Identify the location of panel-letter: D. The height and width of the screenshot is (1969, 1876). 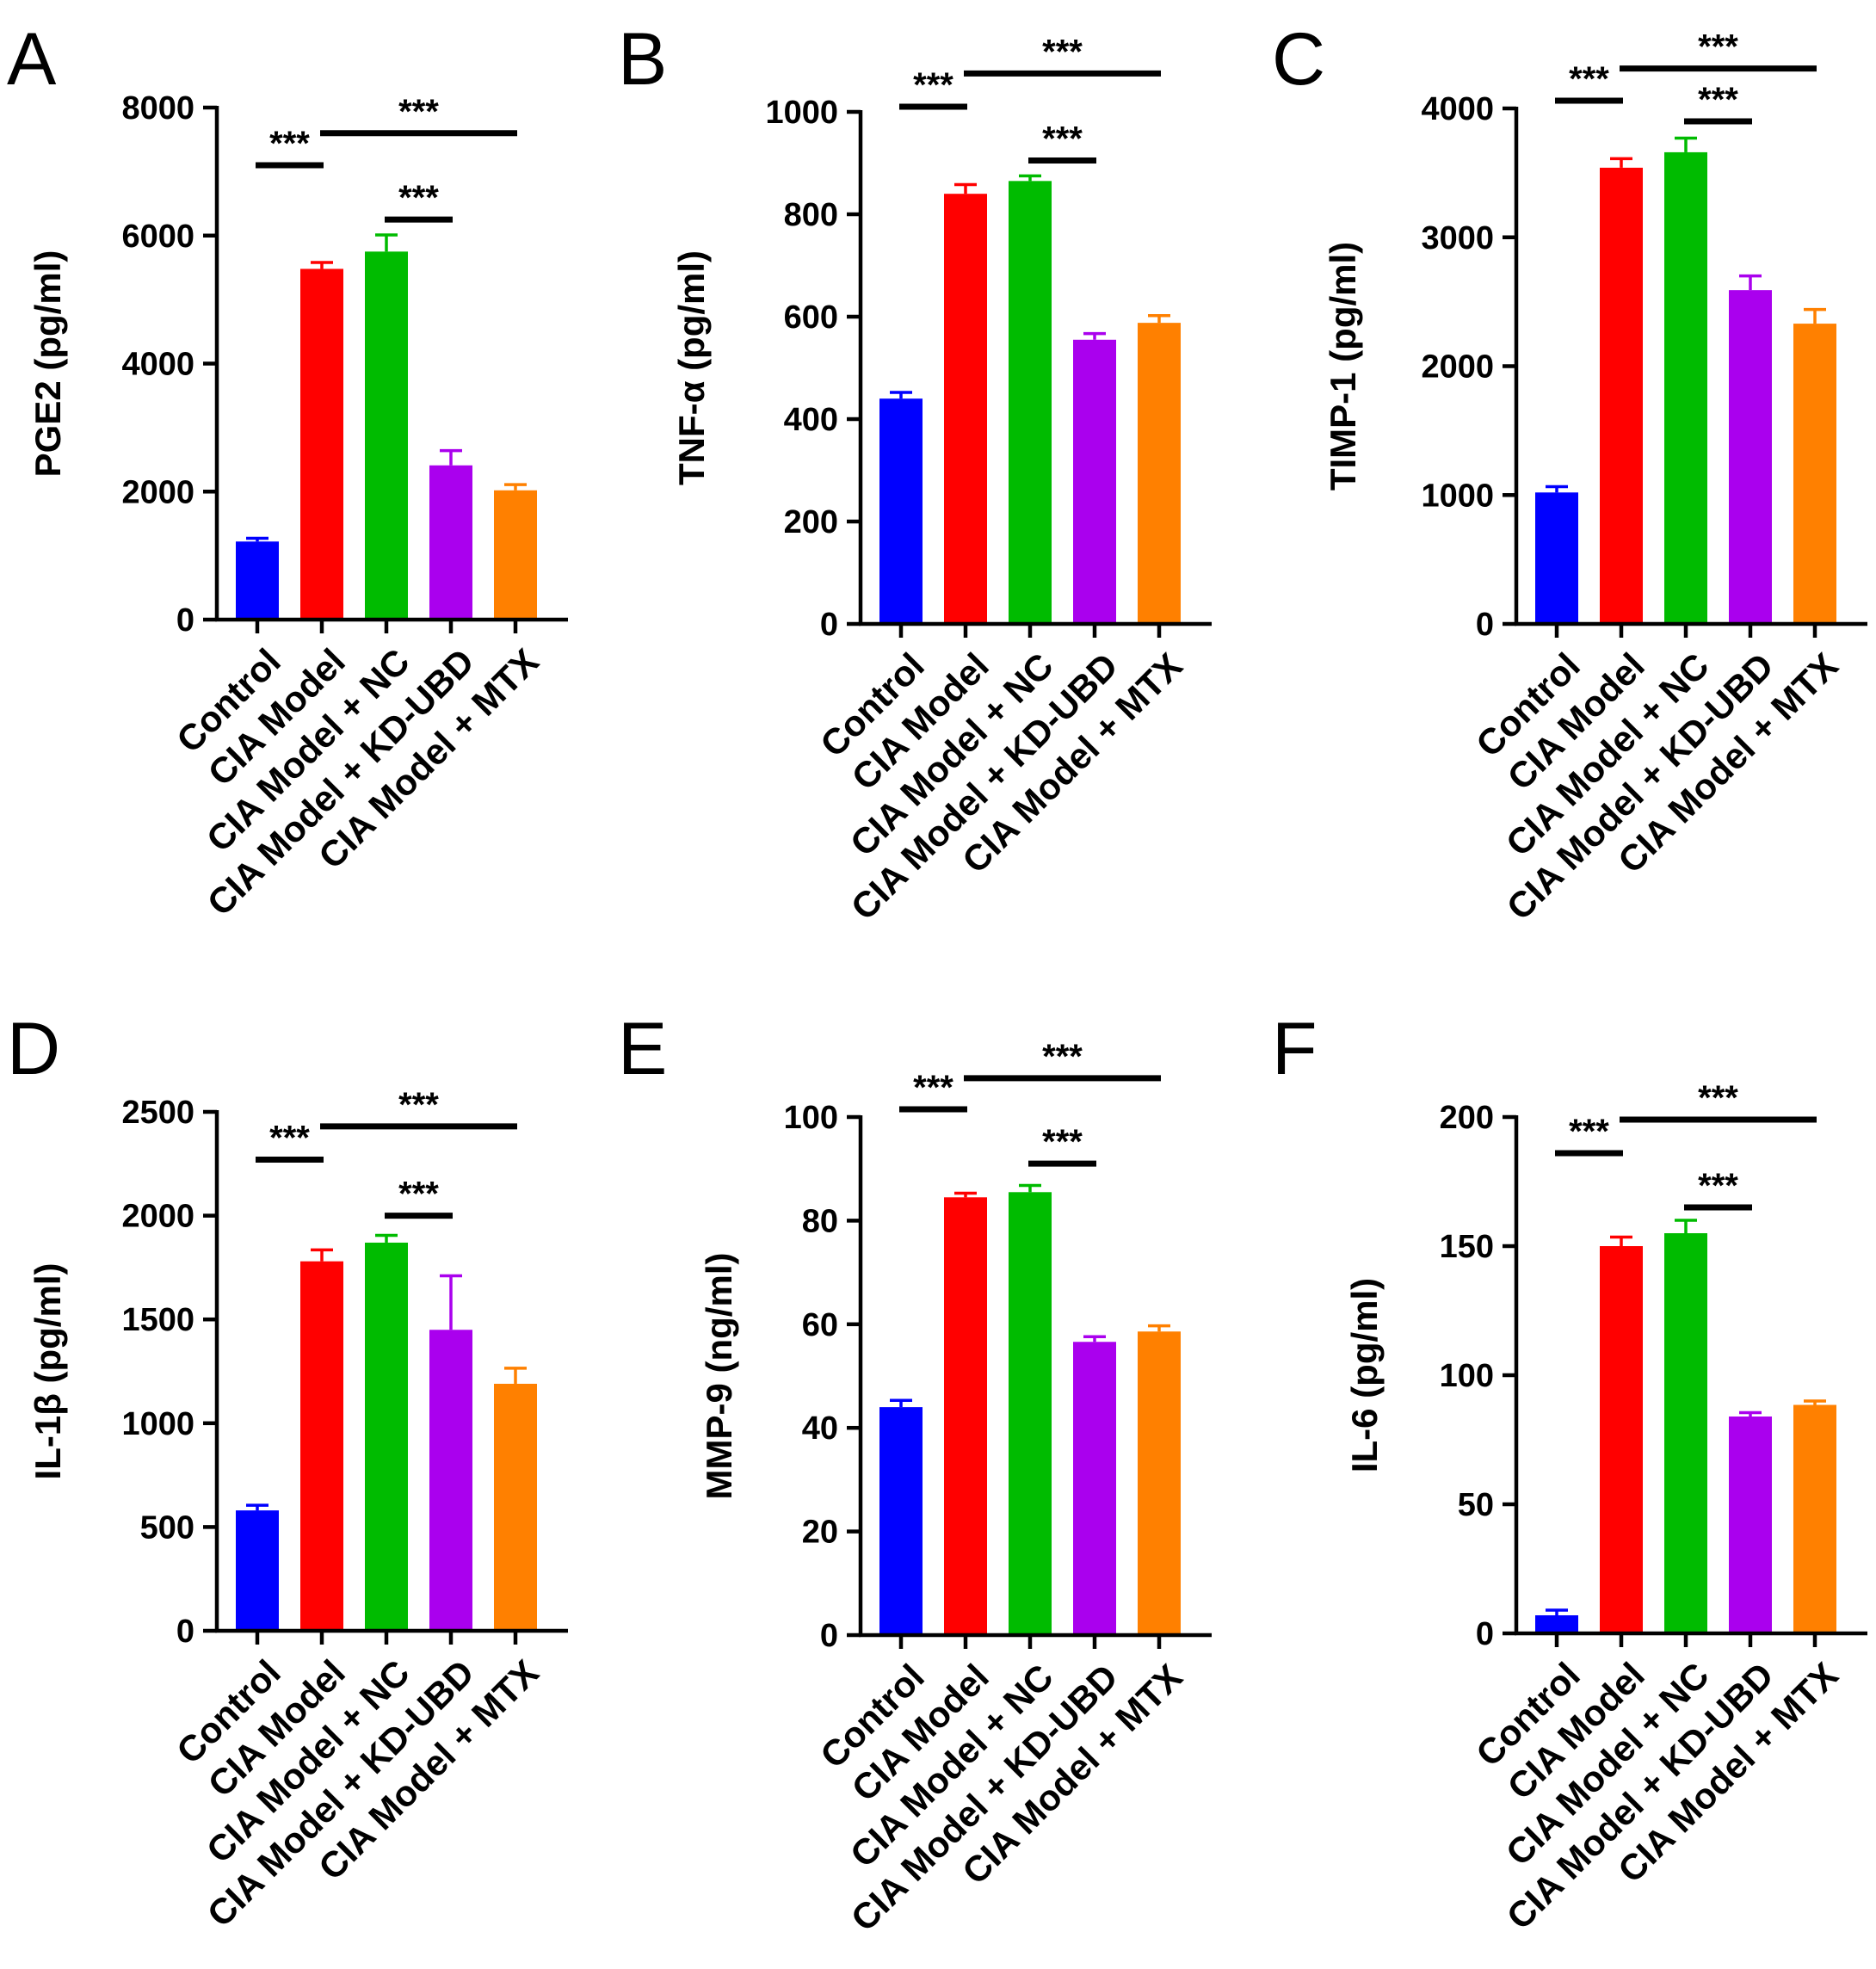
(33, 1049).